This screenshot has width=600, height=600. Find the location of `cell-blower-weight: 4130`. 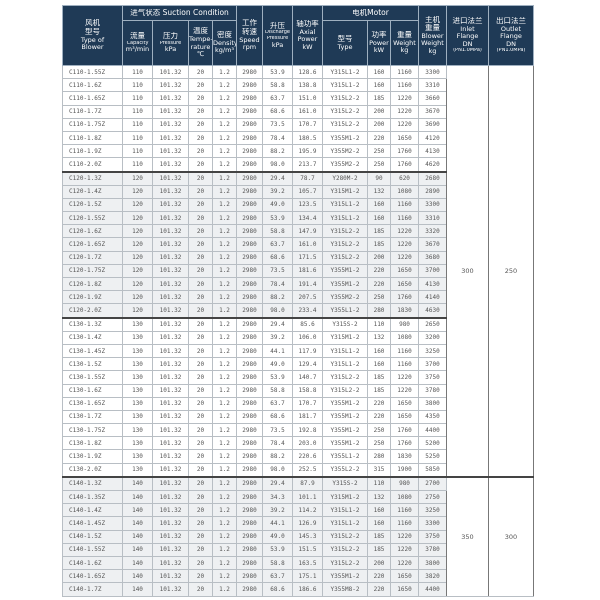

cell-blower-weight: 4130 is located at coordinates (432, 284).